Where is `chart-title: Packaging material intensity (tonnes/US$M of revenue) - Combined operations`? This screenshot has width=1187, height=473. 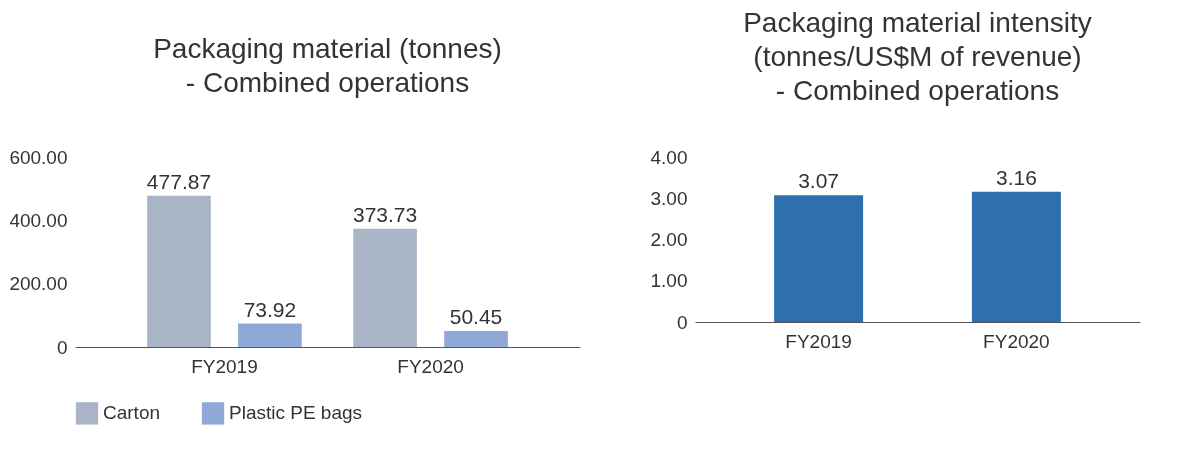
chart-title: Packaging material intensity (tonnes/US$M of revenue) - Combined operations is located at coordinates (917, 56).